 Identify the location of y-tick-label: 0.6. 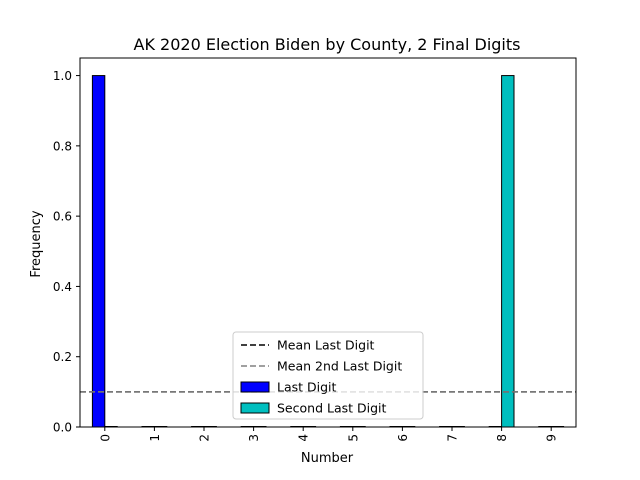
(62, 217).